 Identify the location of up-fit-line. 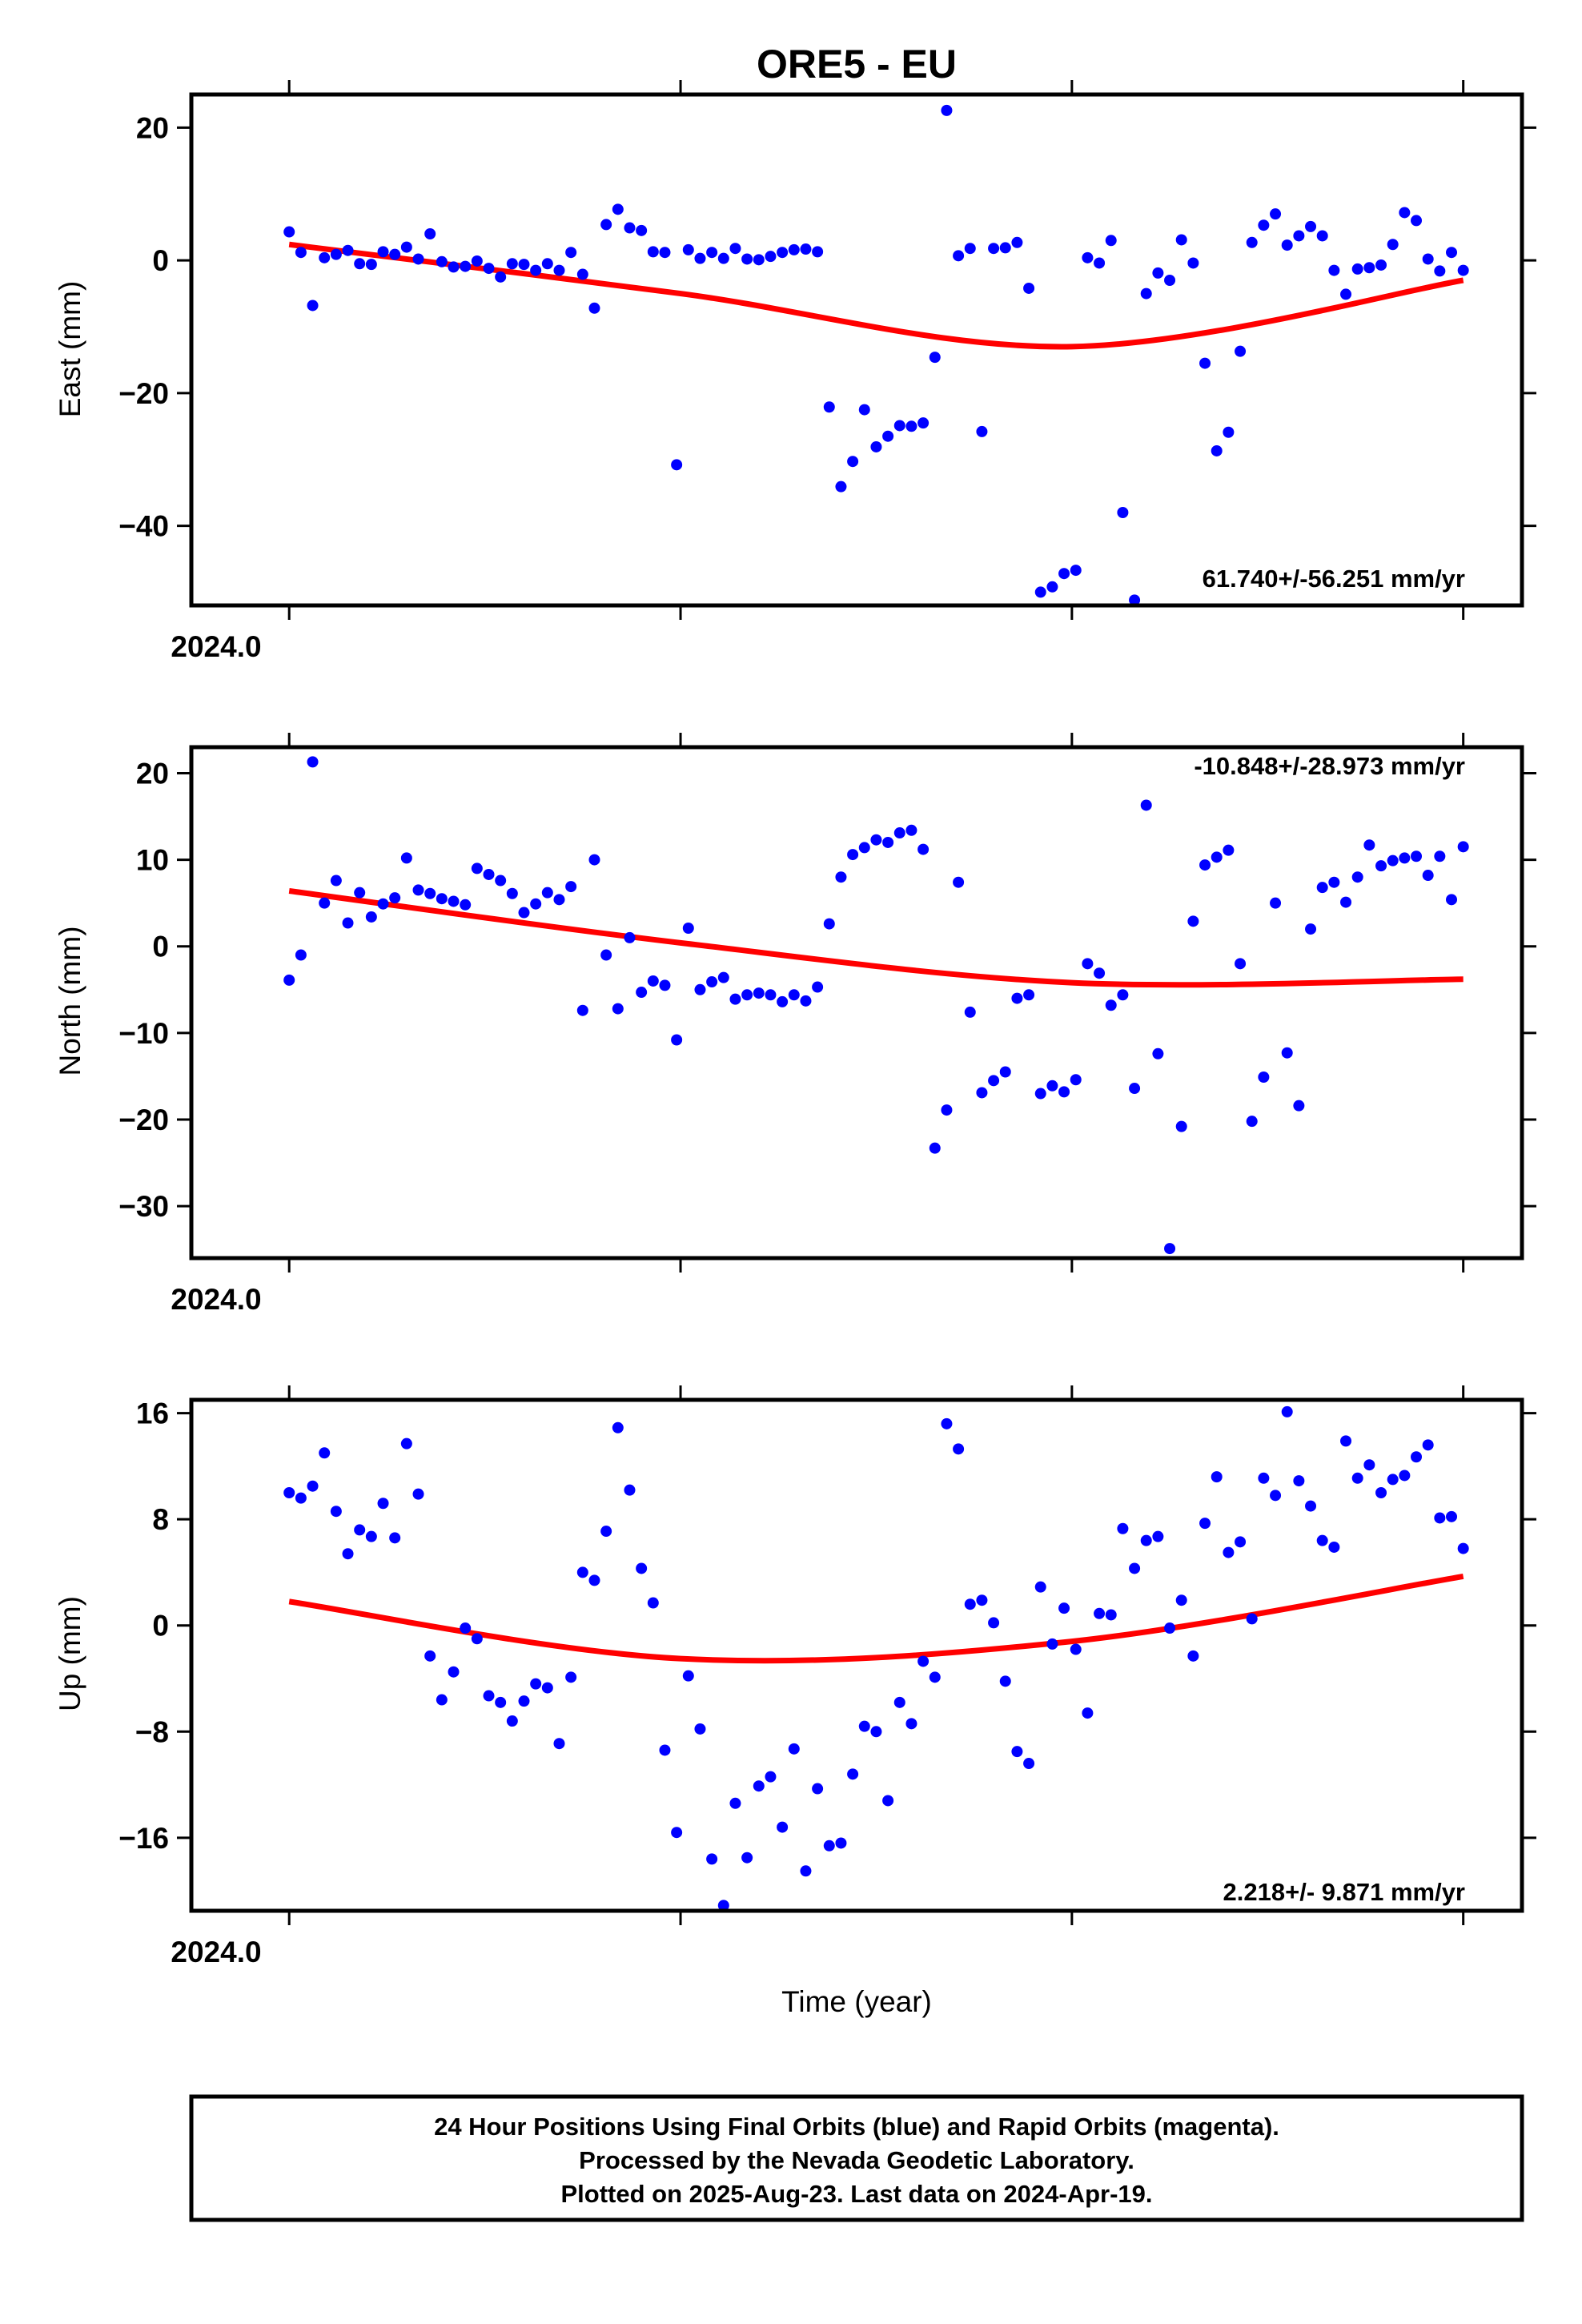
(876, 1618).